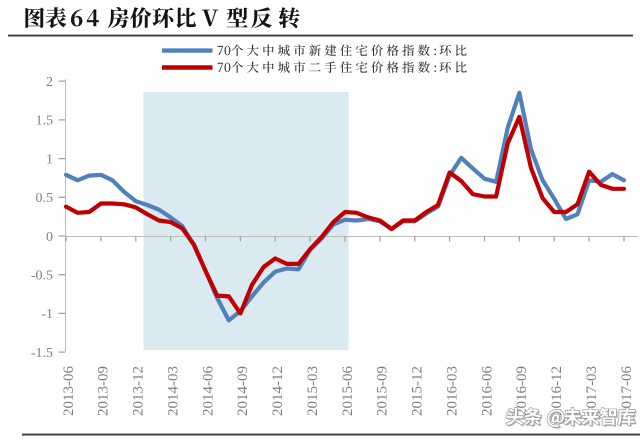  Describe the element at coordinates (47, 314) in the screenshot. I see `svg-text: -1` at that location.